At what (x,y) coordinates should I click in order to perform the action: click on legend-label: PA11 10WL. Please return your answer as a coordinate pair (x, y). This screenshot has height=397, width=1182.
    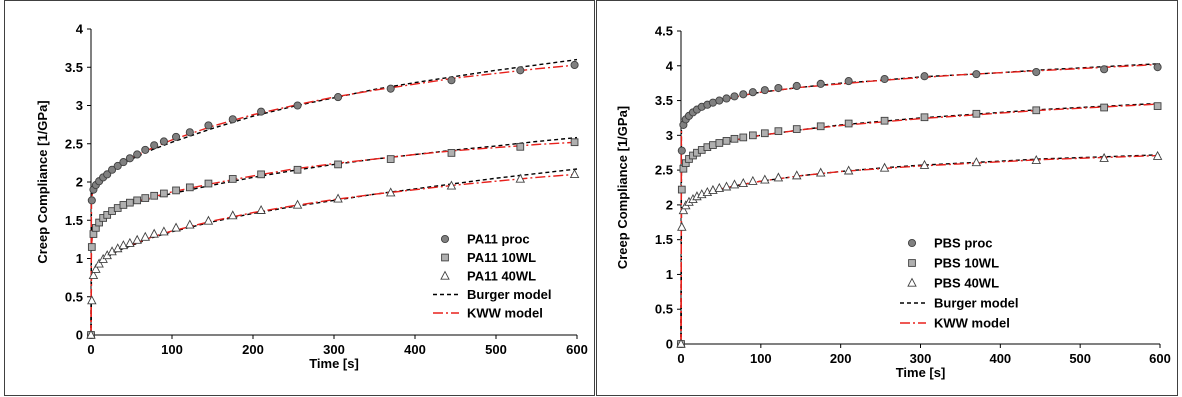
    Looking at the image, I should click on (501, 257).